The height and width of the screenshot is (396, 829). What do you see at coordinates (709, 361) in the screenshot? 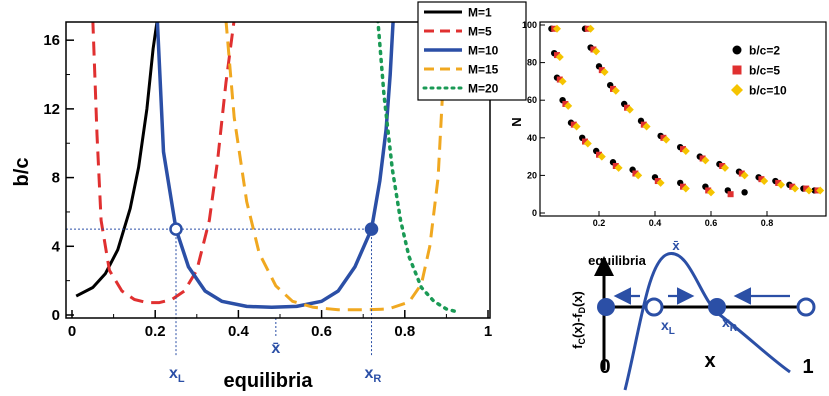
I see `panel-c-xlabel: x` at bounding box center [709, 361].